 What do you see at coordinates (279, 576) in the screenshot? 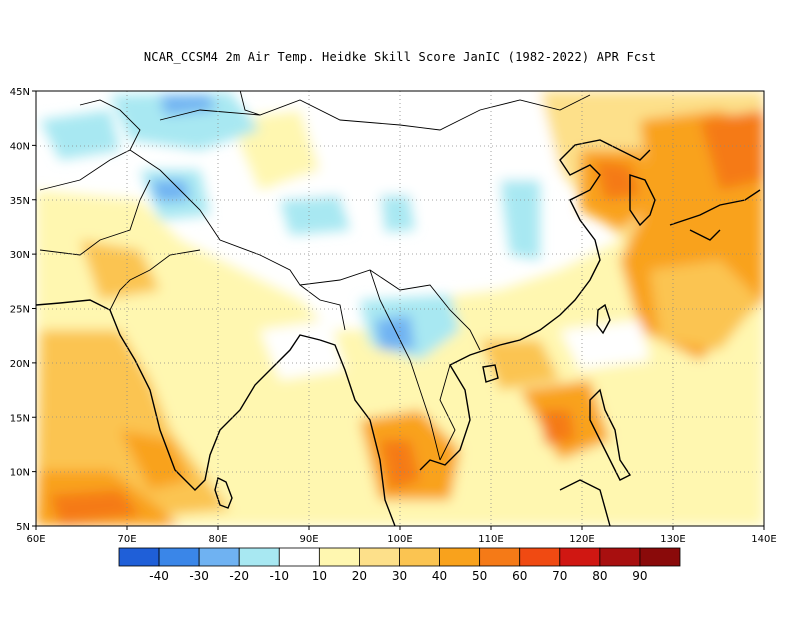
I see `colorbar-label: -10` at bounding box center [279, 576].